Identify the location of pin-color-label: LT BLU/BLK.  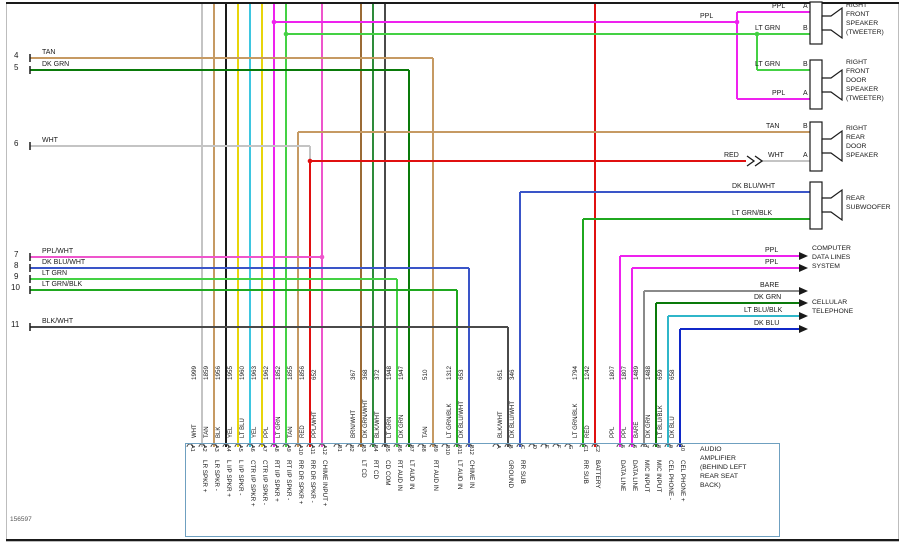
(661, 421).